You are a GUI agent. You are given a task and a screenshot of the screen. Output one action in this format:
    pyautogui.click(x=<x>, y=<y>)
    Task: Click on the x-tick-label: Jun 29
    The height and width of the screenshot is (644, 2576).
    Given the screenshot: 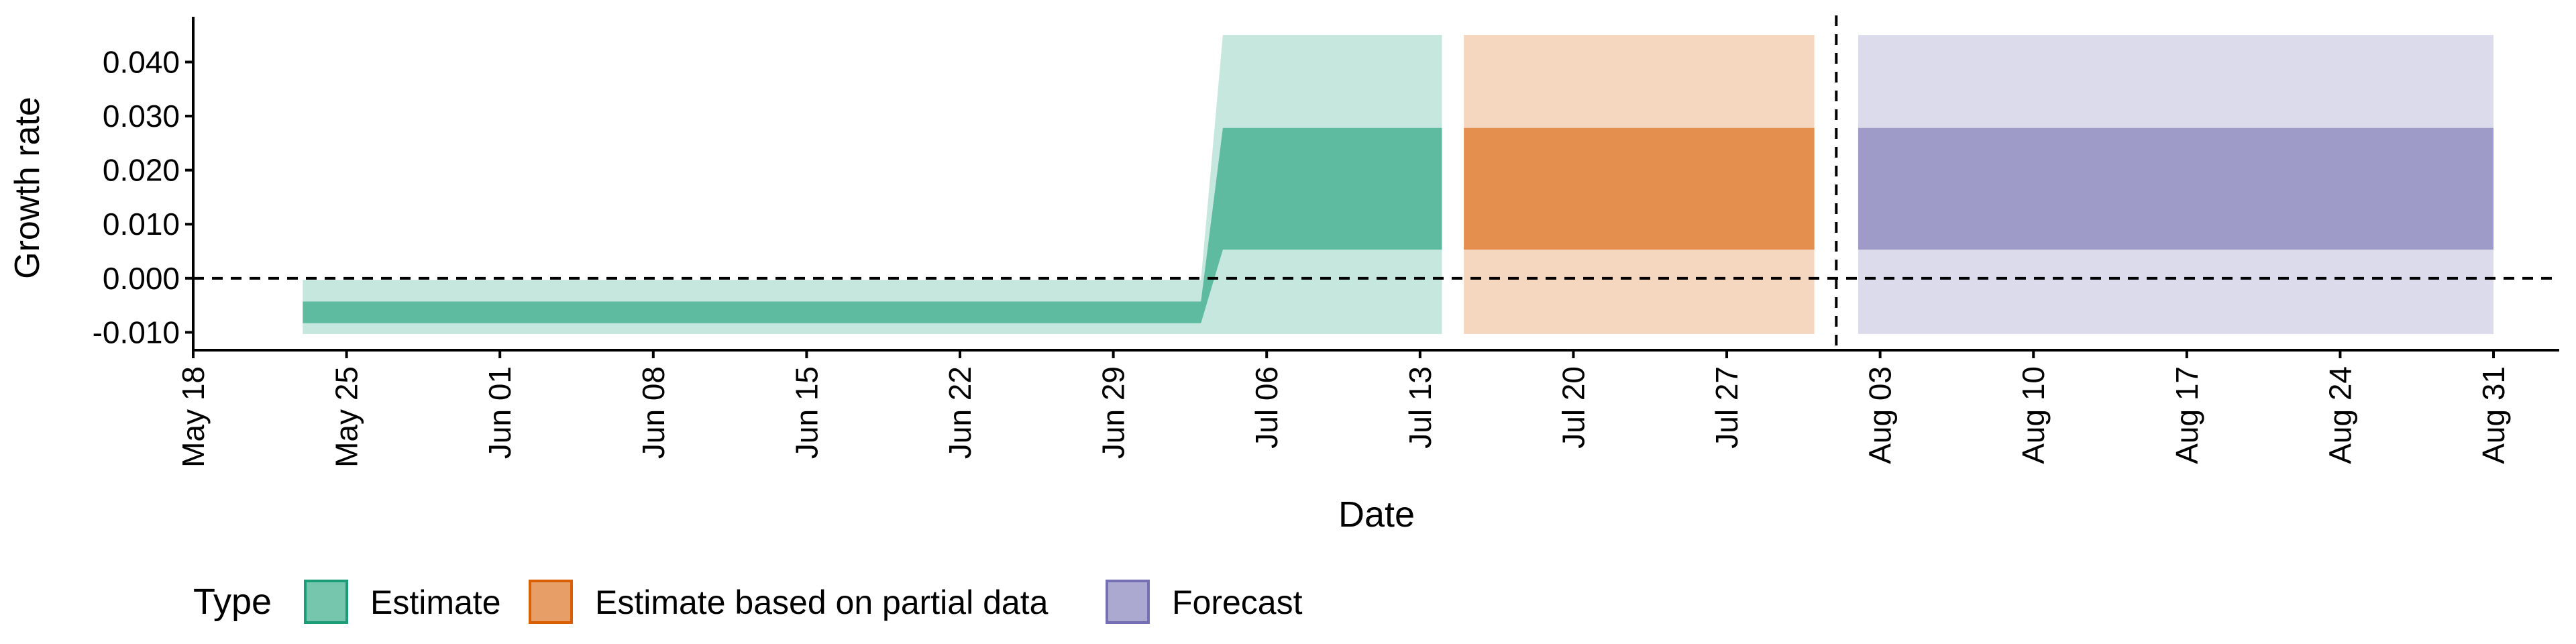 What is the action you would take?
    pyautogui.click(x=1113, y=412)
    